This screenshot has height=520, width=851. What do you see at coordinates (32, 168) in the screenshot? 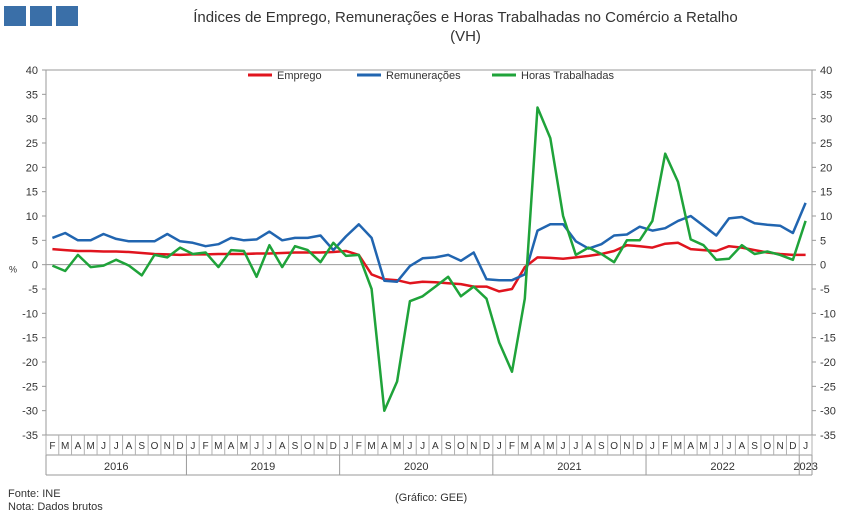
I see `y-tick-label: 20` at bounding box center [32, 168].